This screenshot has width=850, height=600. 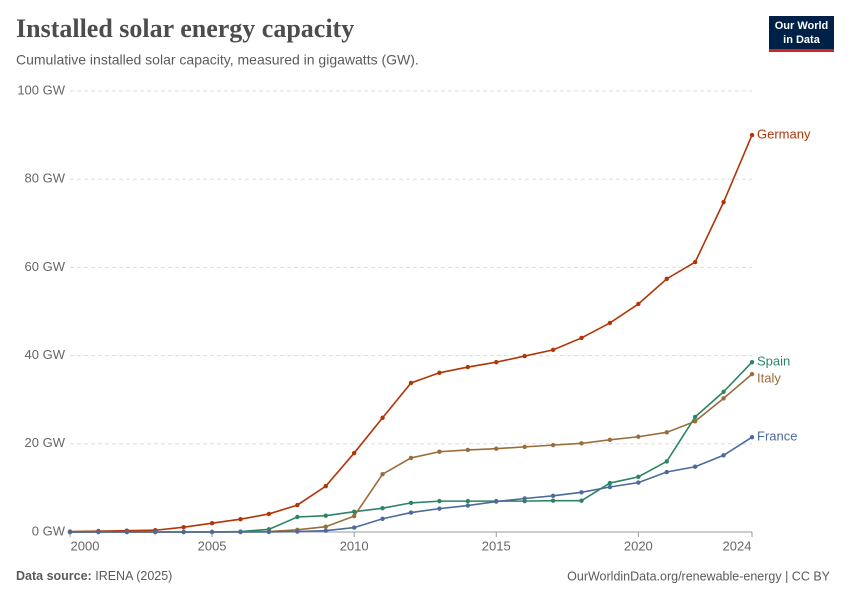 I want to click on source: Data source: IRENA (2025), so click(x=94, y=576).